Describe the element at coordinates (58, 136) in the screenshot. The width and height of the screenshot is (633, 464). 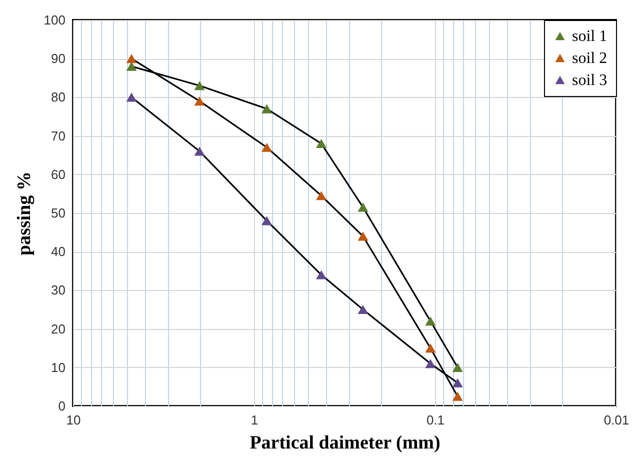
I see `y-tick-label: 70` at that location.